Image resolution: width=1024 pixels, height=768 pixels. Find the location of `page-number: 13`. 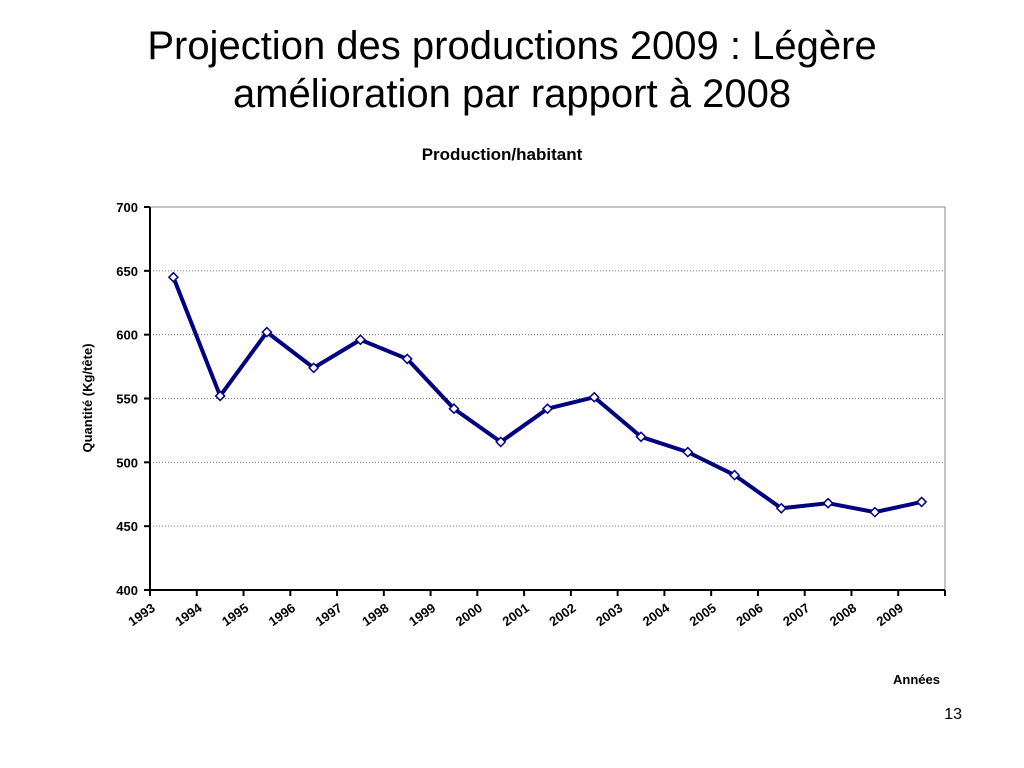

page-number: 13 is located at coordinates (953, 714).